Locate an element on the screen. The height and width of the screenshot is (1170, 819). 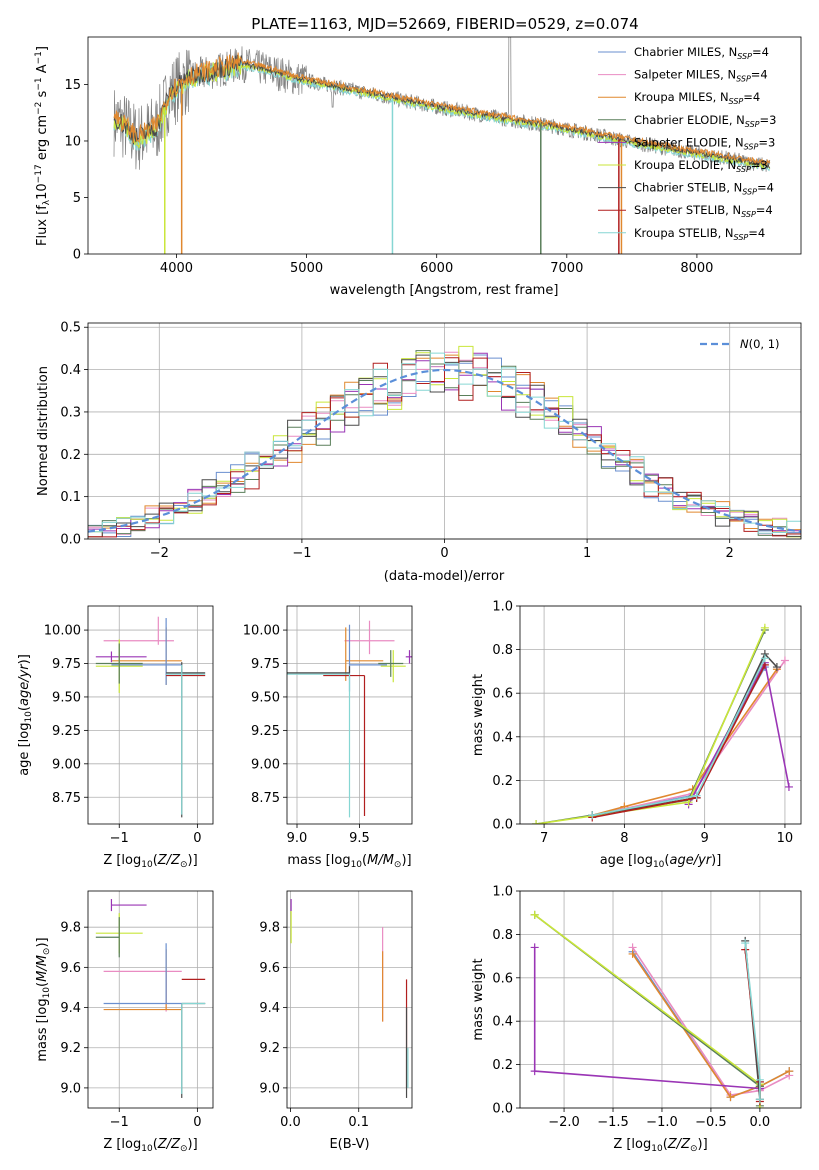
legend-label-name: Salpeter MILES, N is located at coordinates (685, 75).